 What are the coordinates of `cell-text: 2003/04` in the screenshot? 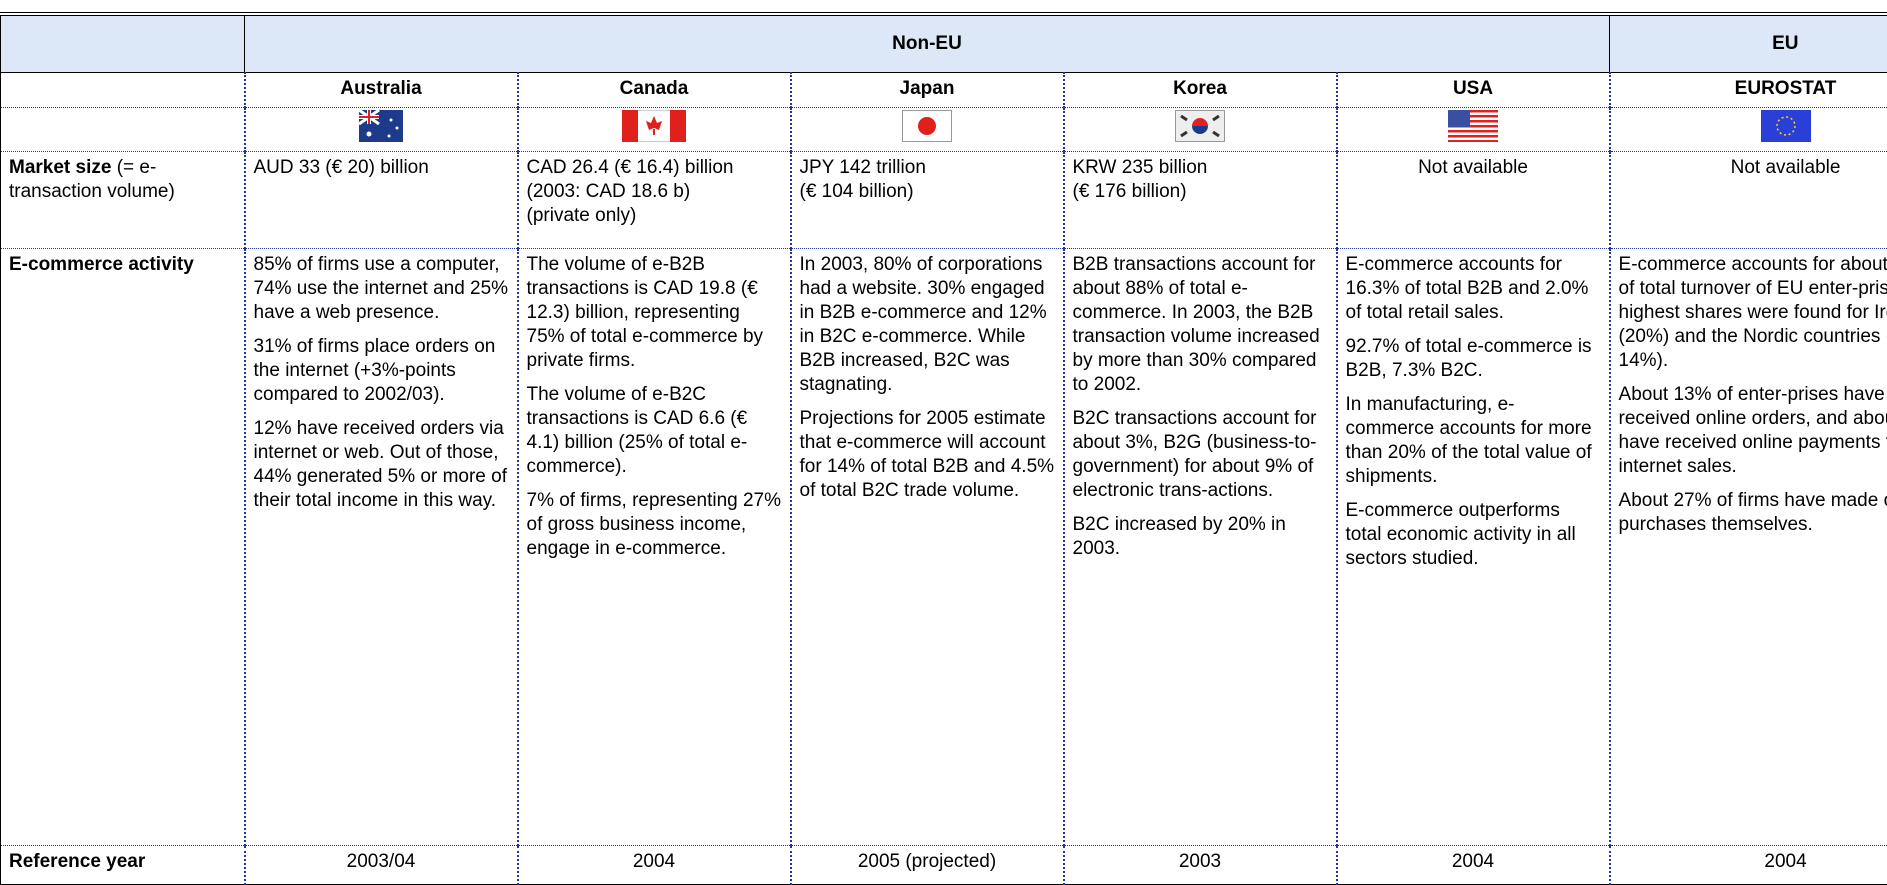 It's located at (381, 861).